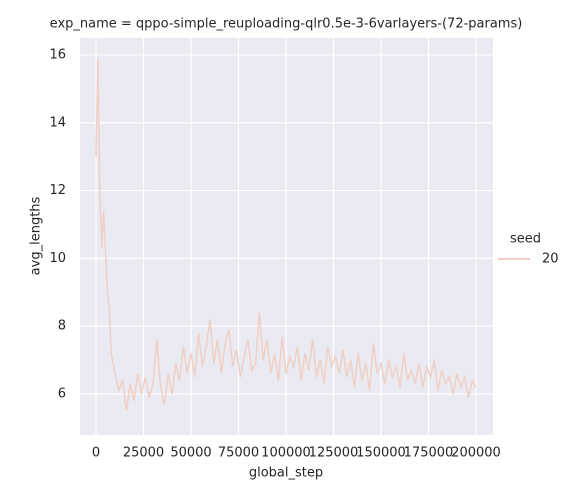 The height and width of the screenshot is (500, 571). Describe the element at coordinates (525, 239) in the screenshot. I see `legend-title: seed` at that location.